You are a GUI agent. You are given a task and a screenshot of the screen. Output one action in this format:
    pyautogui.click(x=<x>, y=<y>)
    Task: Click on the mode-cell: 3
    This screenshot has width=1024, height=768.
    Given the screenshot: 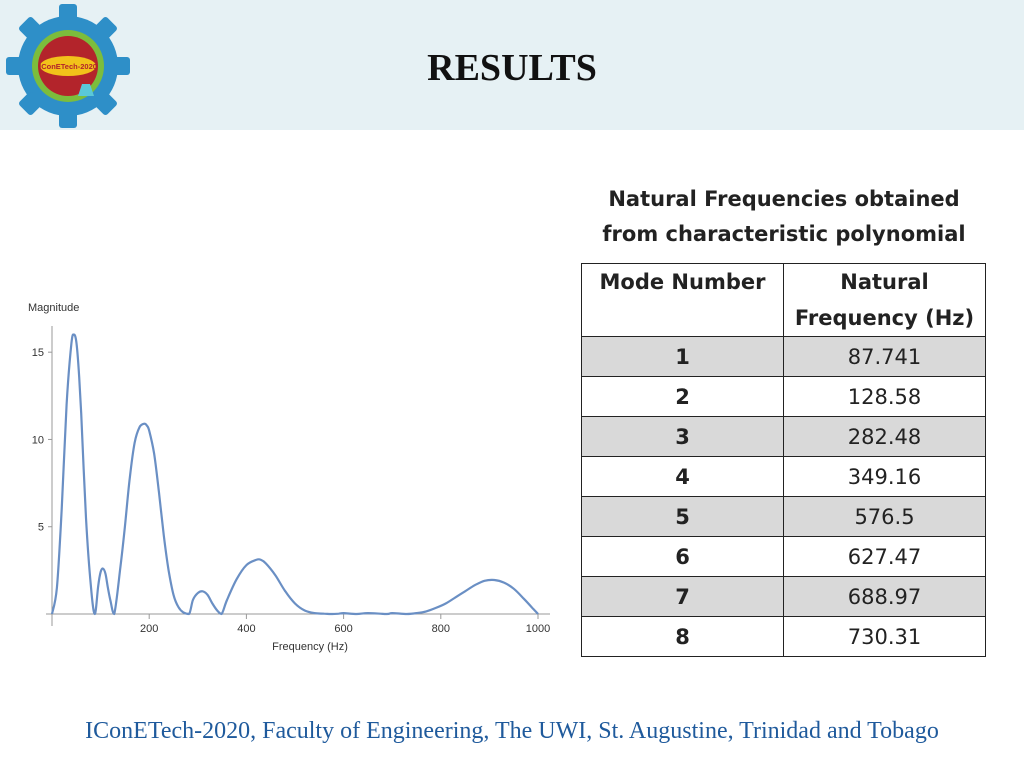 What is the action you would take?
    pyautogui.click(x=682, y=436)
    